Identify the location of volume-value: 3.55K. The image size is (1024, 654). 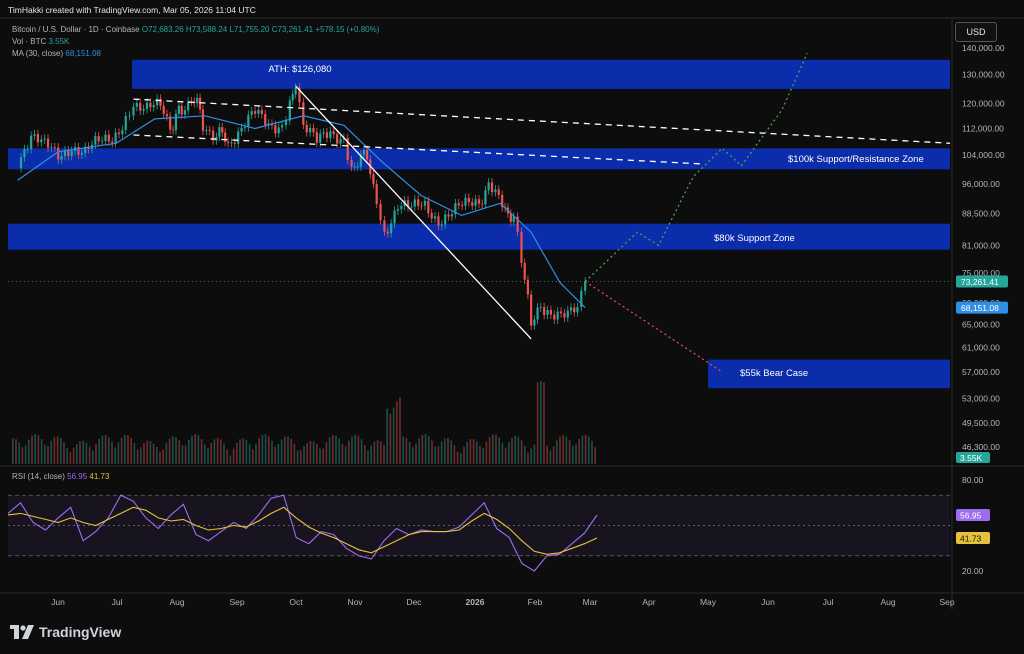
(59, 41).